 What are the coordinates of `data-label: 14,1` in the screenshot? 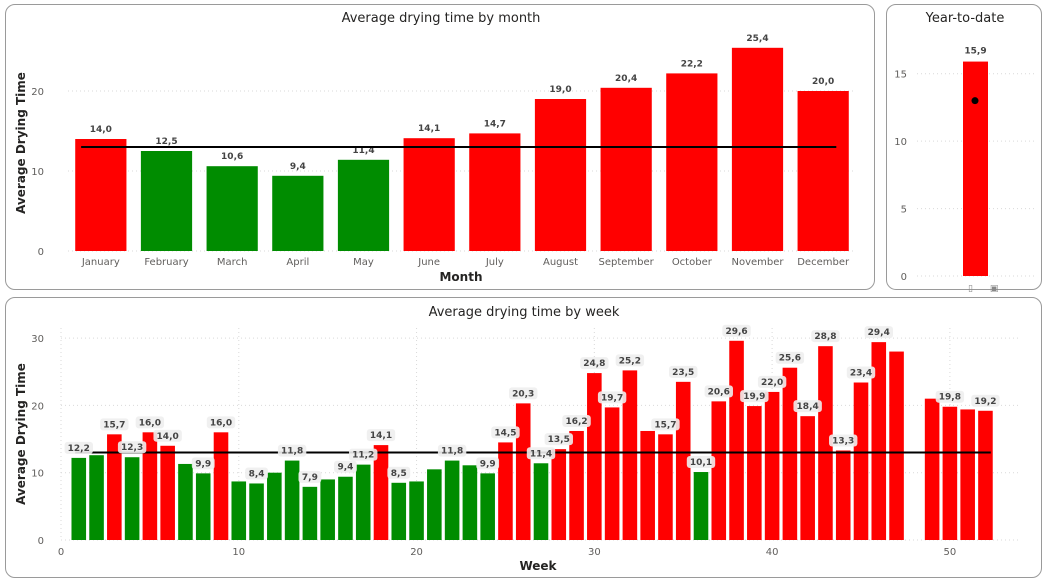 It's located at (429, 129).